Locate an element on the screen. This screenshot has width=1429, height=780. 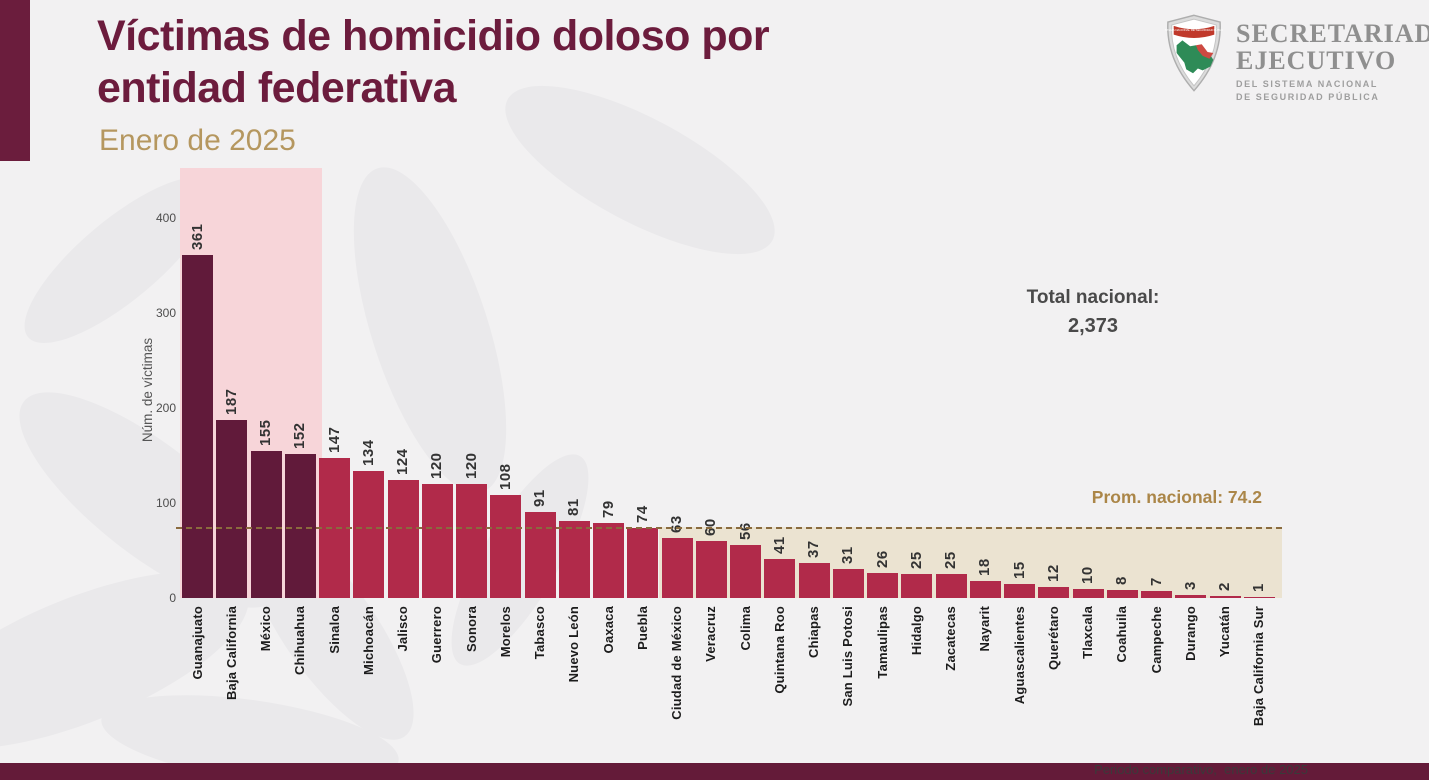
total-national-label: Total nacional: is located at coordinates (1093, 297).